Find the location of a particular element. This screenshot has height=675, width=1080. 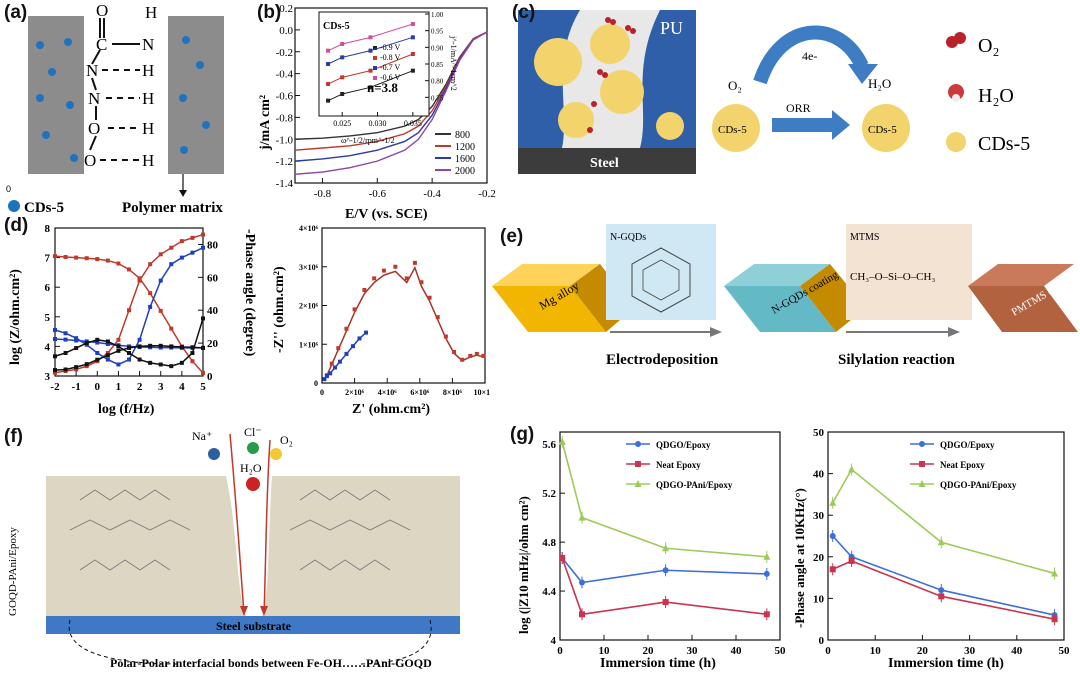

nyq-y-tick-label: 0 is located at coordinates (316, 383).